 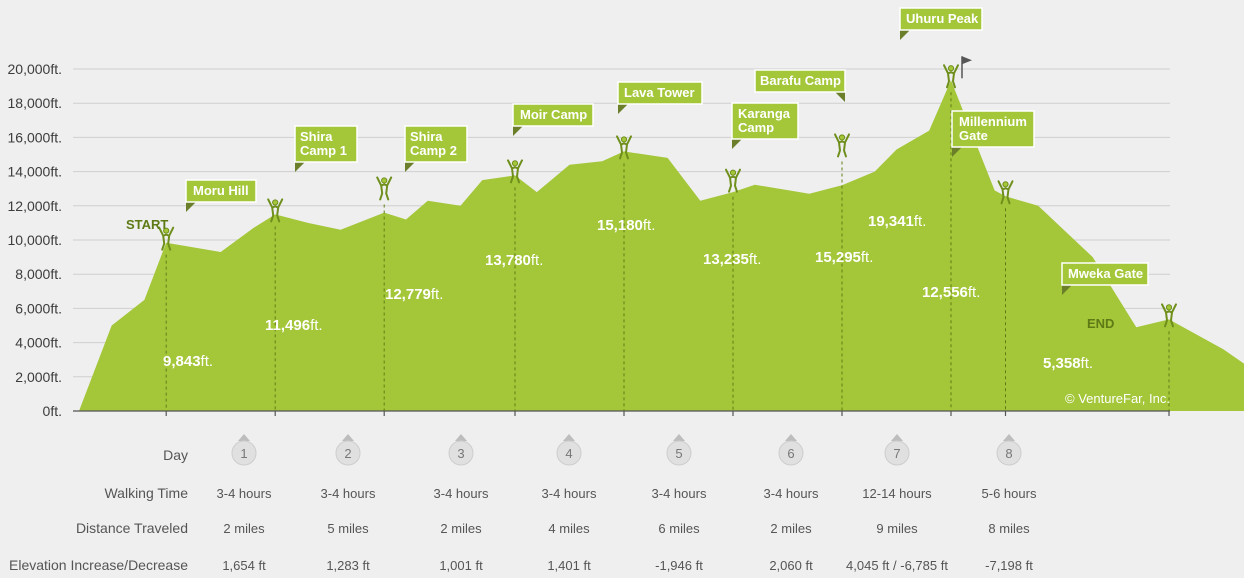 I want to click on y-tick-label: 0ft., so click(x=52, y=411).